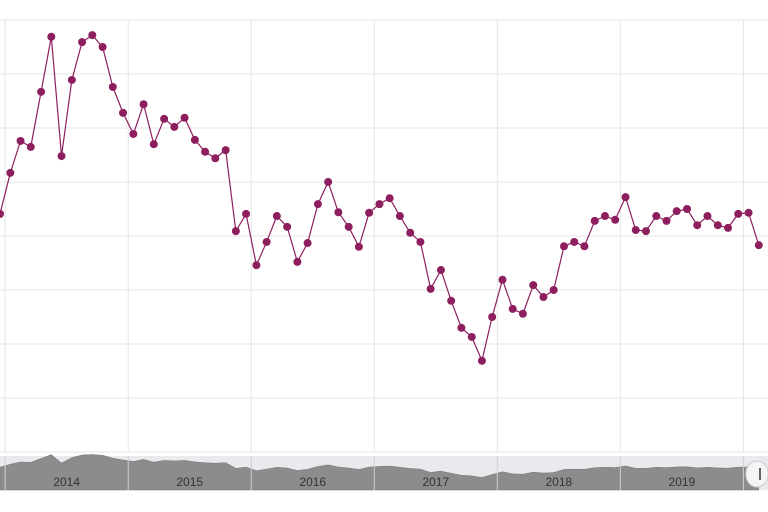 The height and width of the screenshot is (512, 768). What do you see at coordinates (189, 482) in the screenshot?
I see `navigator-label: 2015` at bounding box center [189, 482].